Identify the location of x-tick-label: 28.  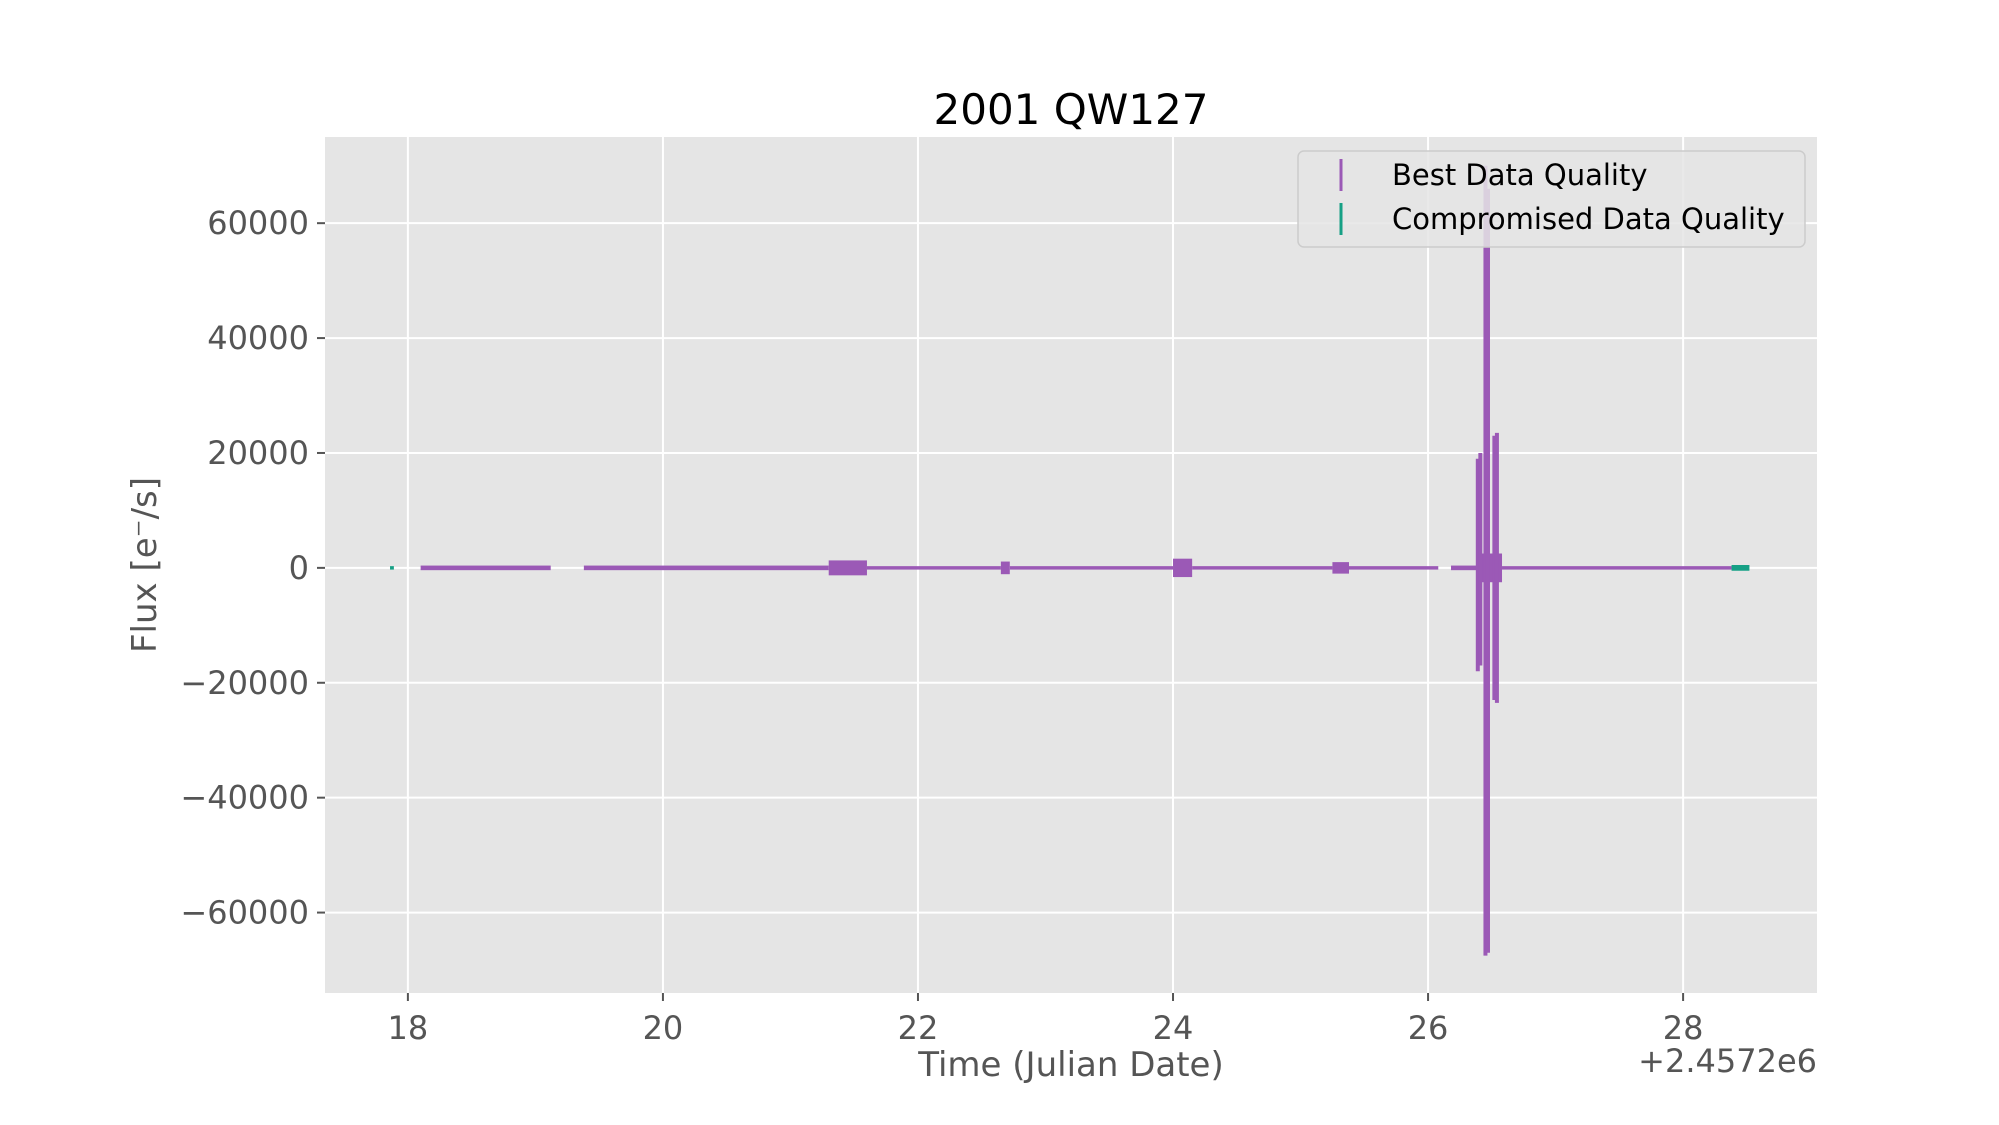
(1683, 1028).